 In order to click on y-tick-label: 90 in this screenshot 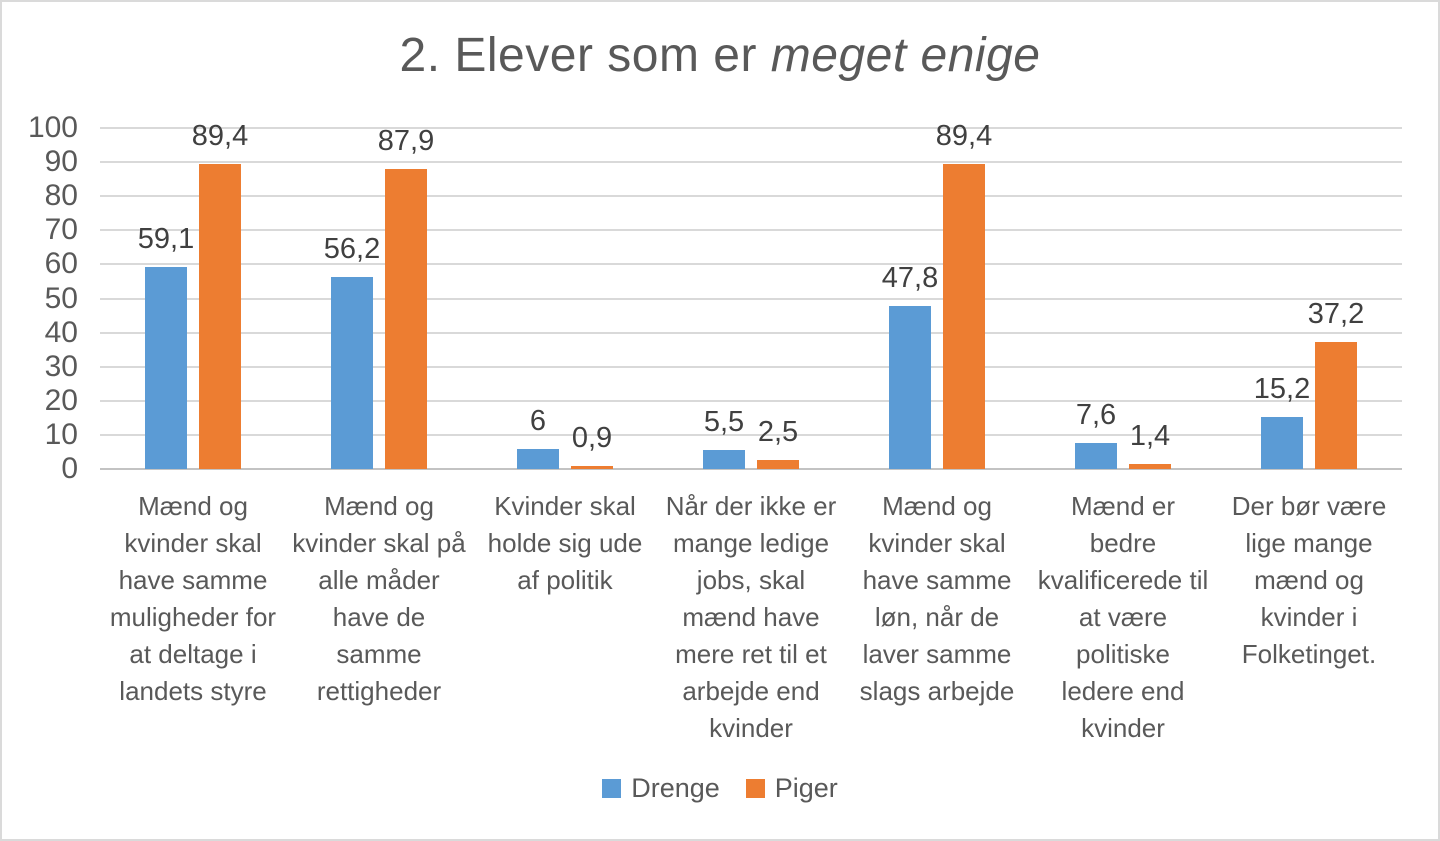, I will do `click(61, 162)`.